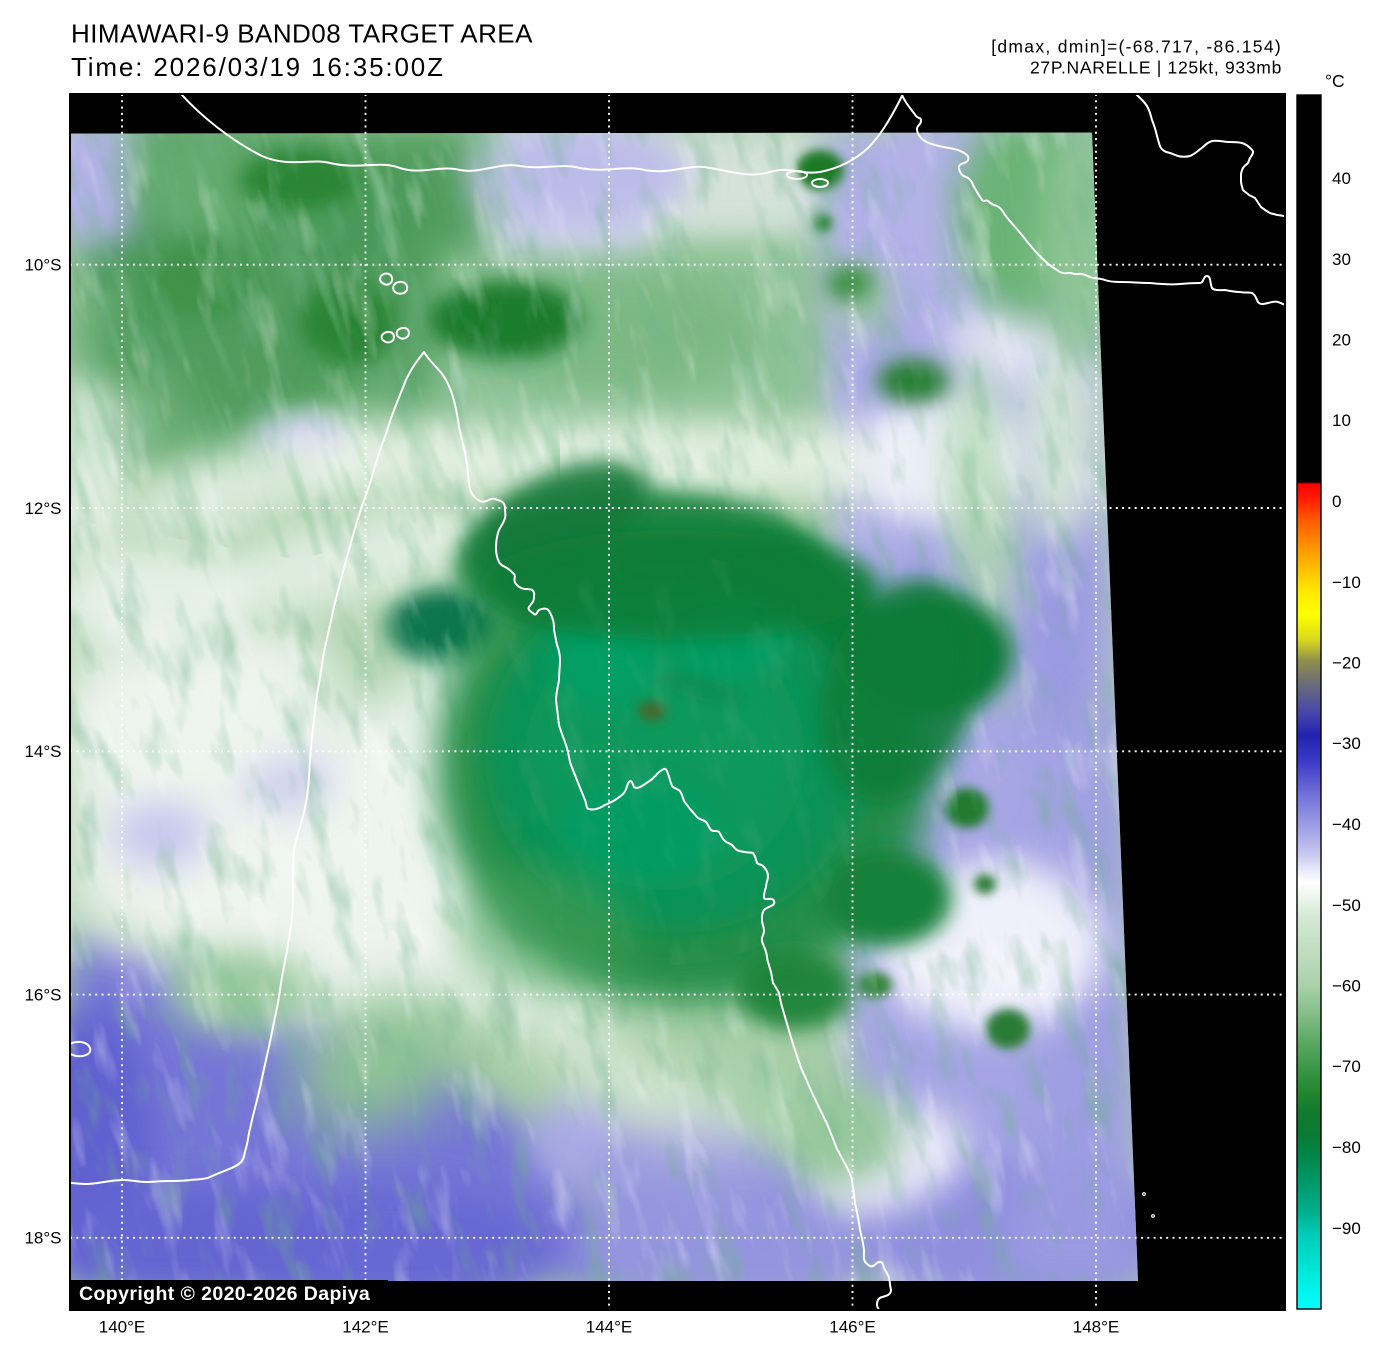  I want to click on svg-text: 10°S, so click(42, 265).